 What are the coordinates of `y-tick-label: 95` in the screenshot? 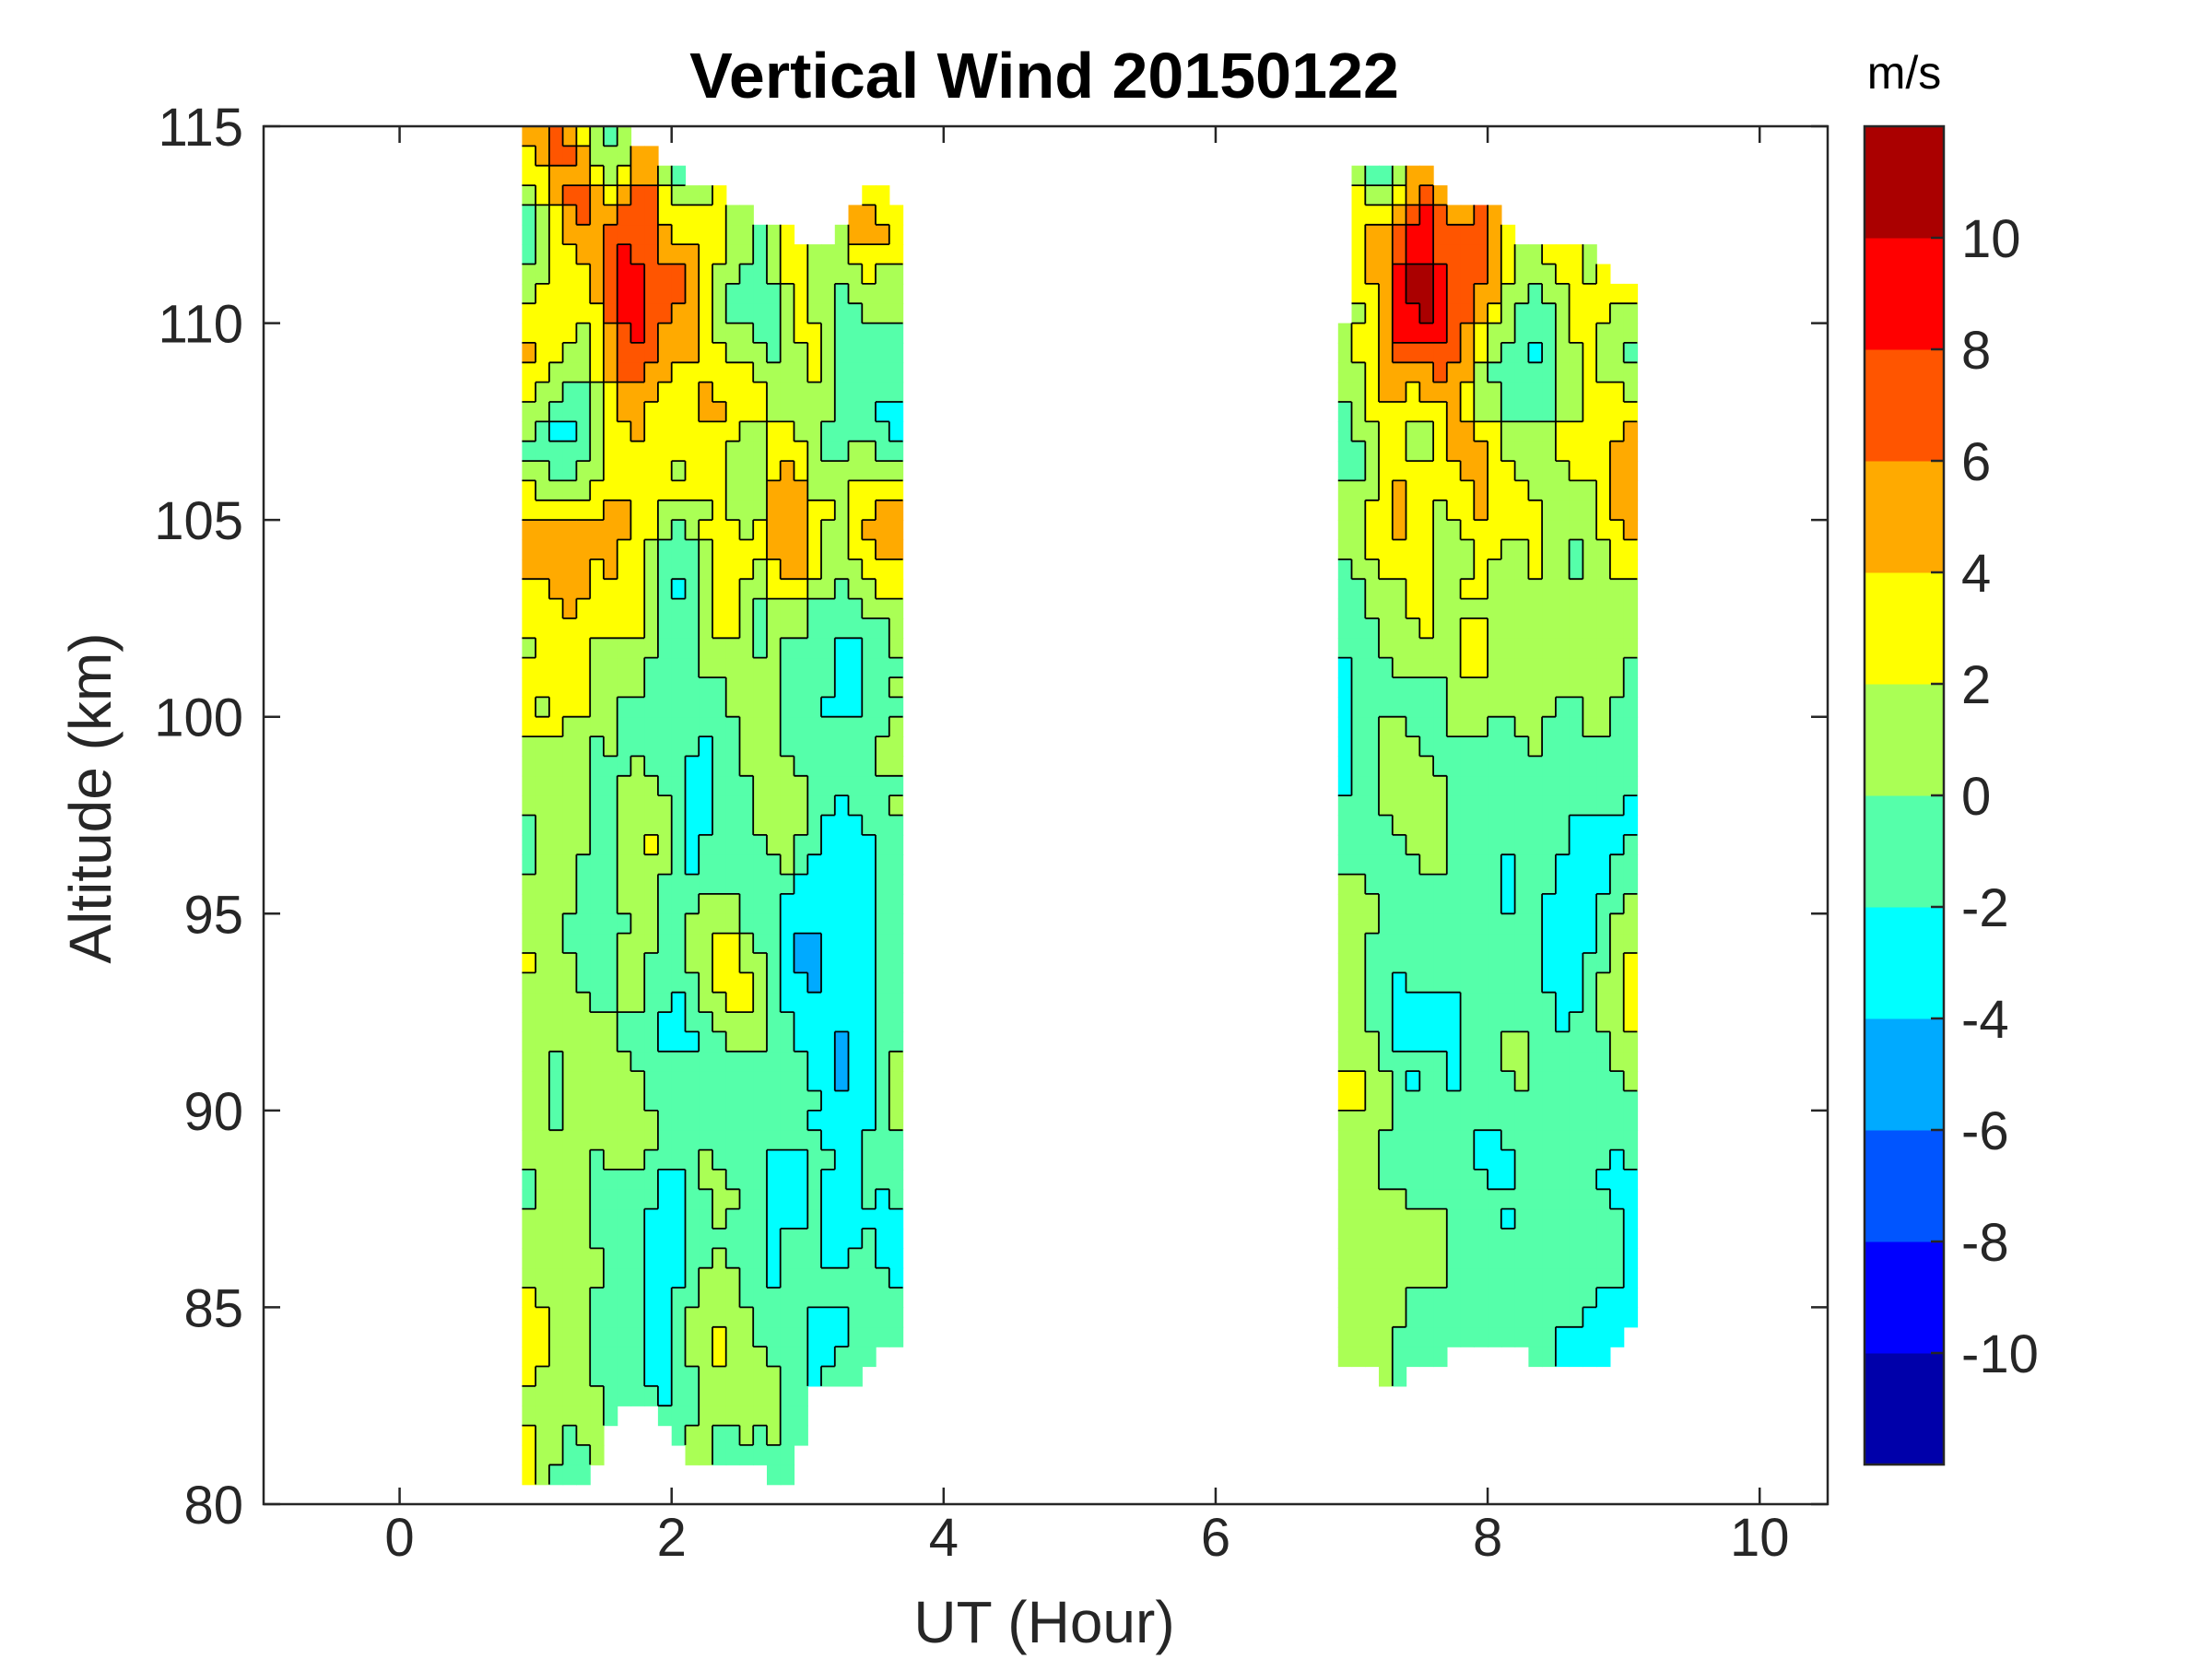 It's located at (213, 915).